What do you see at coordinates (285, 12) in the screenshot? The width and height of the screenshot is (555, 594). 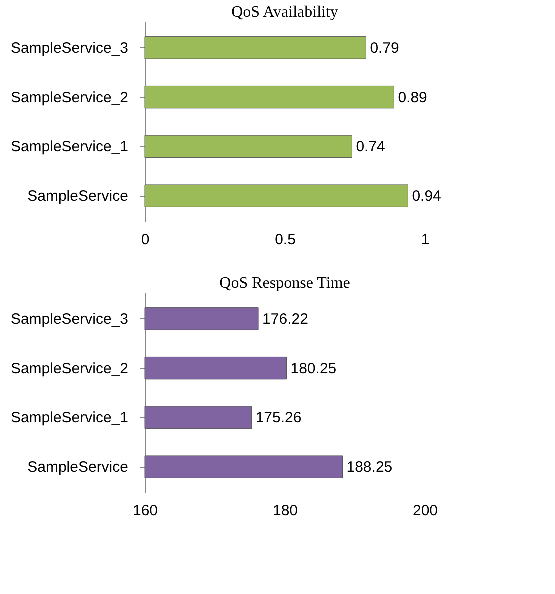 I see `chart-title: QoS Availability` at bounding box center [285, 12].